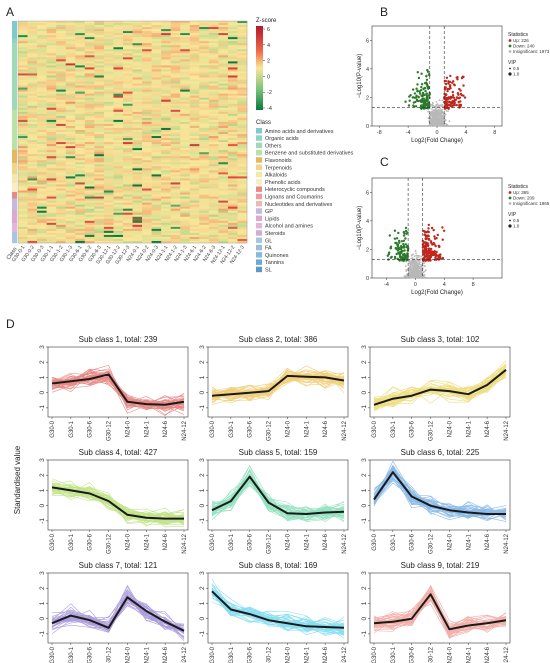 The height and width of the screenshot is (663, 550). Describe the element at coordinates (512, 63) in the screenshot. I see `vip-legend-title: VIP` at that location.